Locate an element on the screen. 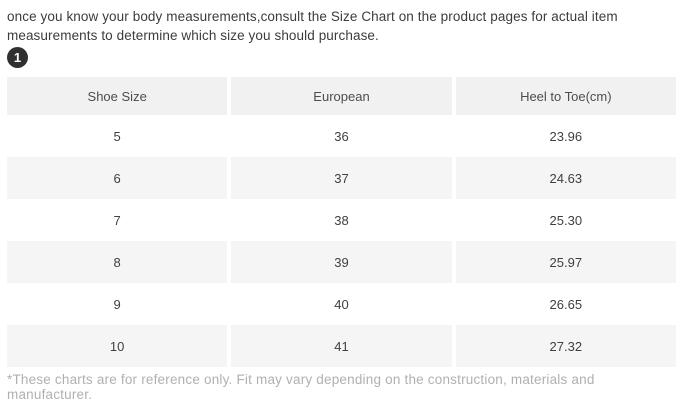  cell-european: 38 is located at coordinates (341, 220).